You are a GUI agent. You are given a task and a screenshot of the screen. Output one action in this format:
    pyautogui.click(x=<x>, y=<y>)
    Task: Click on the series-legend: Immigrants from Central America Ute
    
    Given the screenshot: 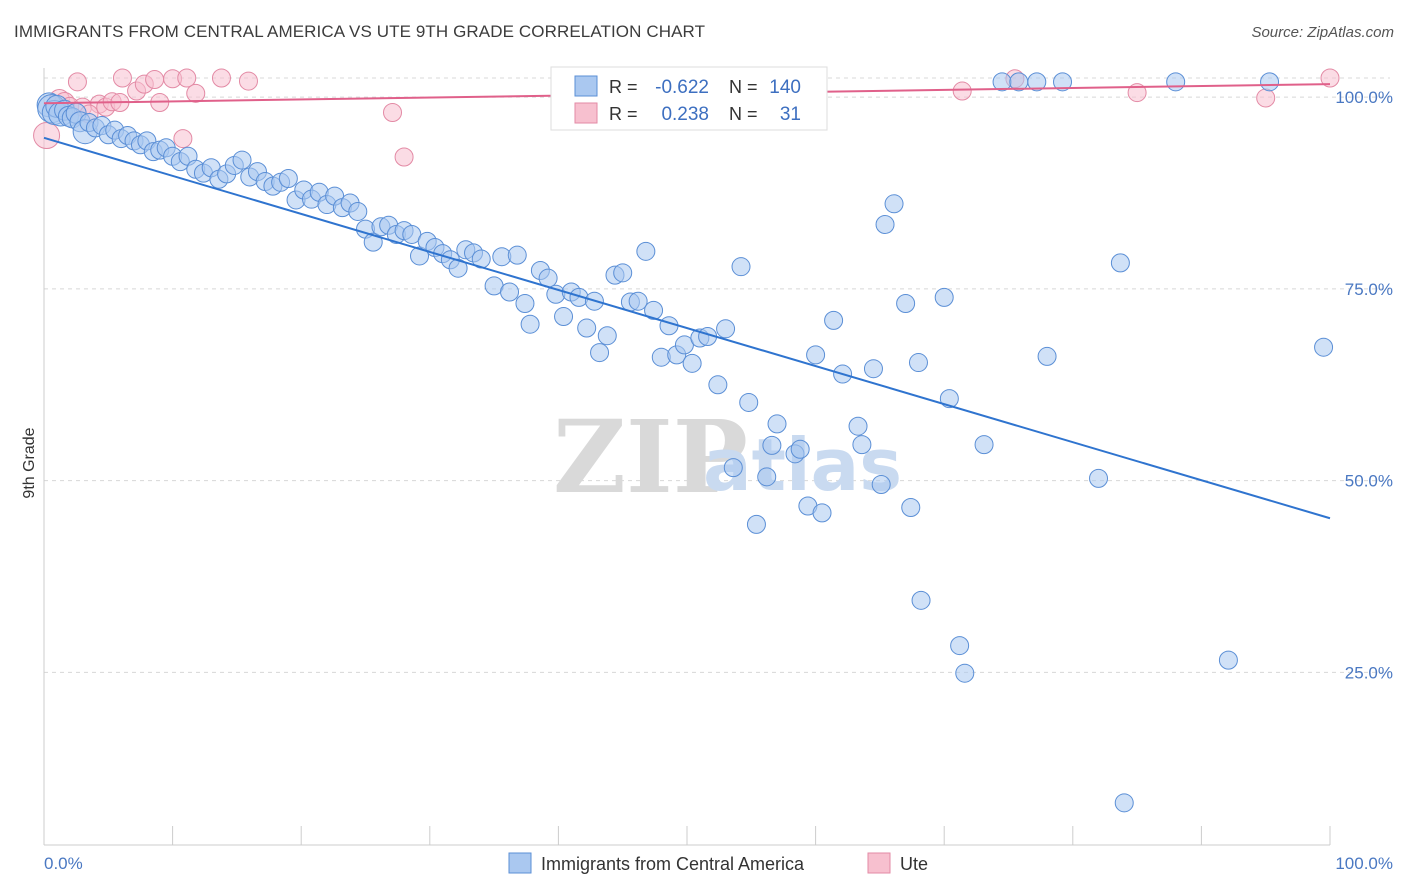 What is the action you would take?
    pyautogui.click(x=718, y=863)
    